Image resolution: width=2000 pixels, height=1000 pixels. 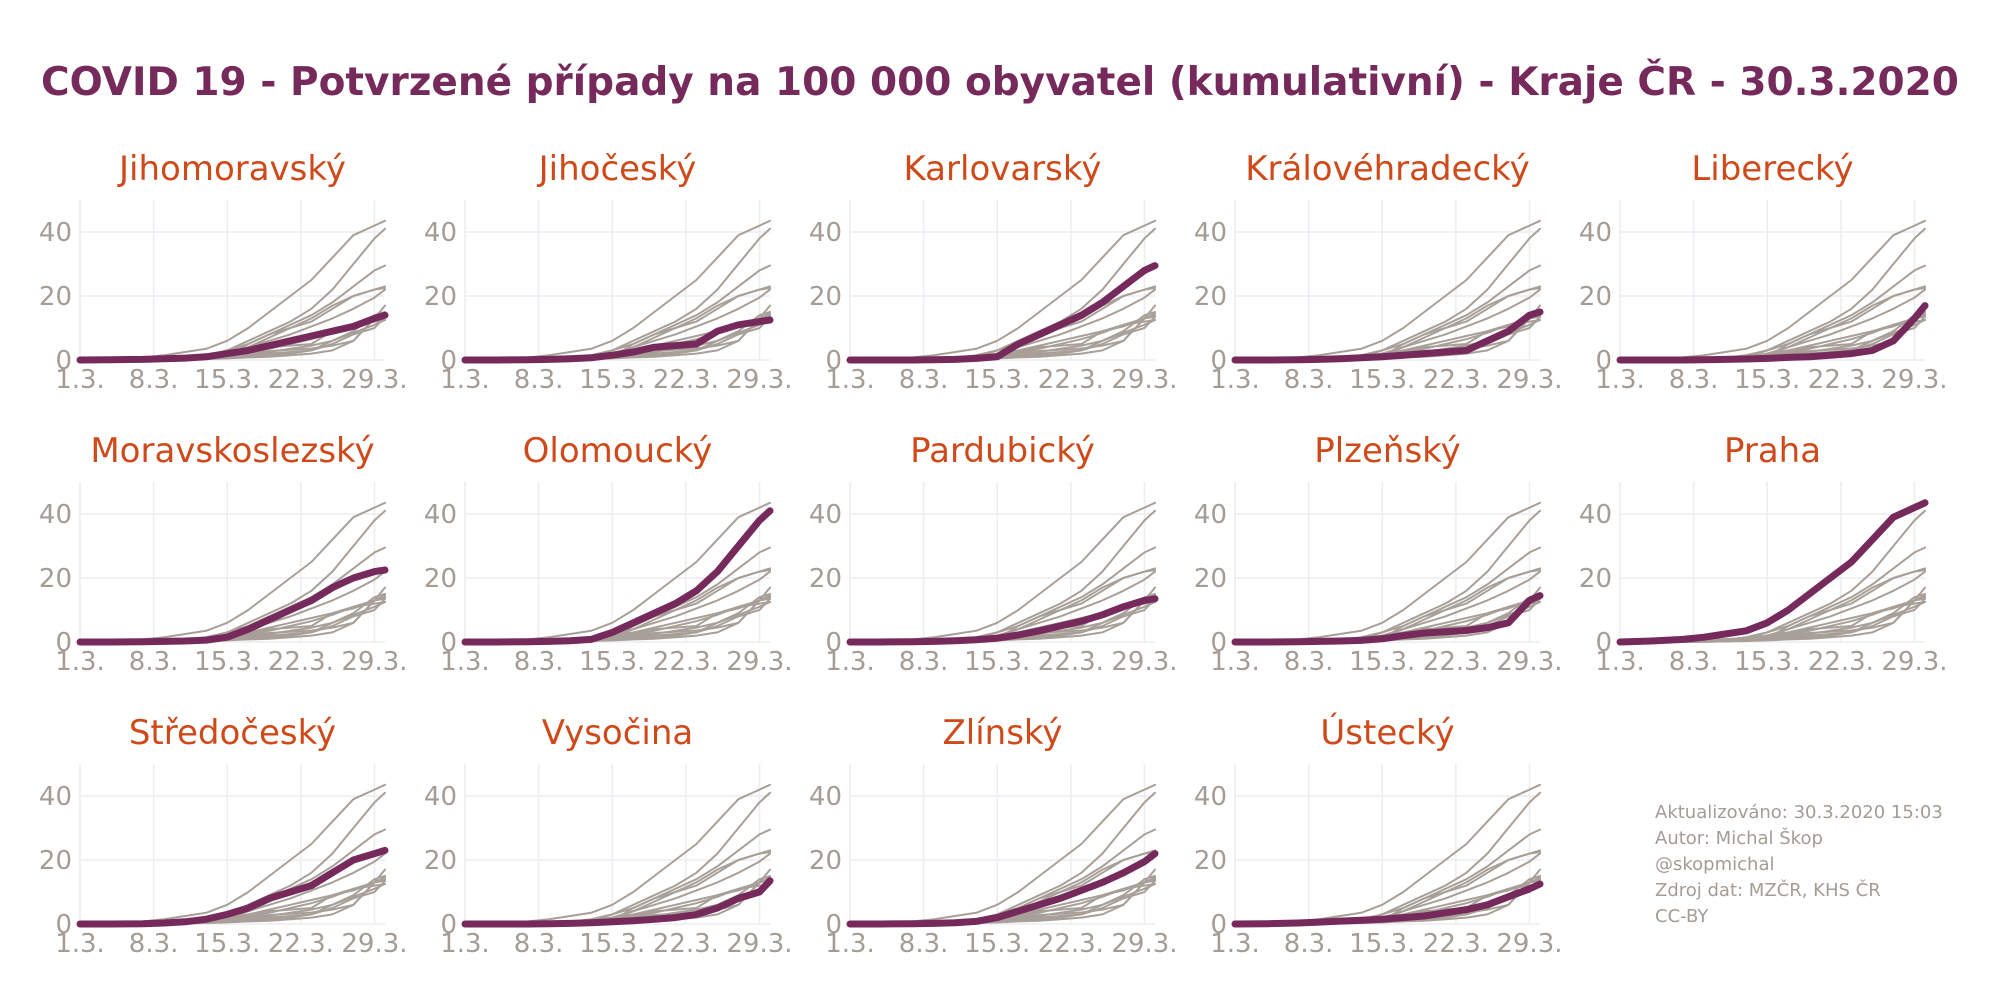 What do you see at coordinates (1763, 272) in the screenshot?
I see `panel-5: Liberecký 0 20 40 1.3. 8.3. 15.3. 22.3. 29.3.` at bounding box center [1763, 272].